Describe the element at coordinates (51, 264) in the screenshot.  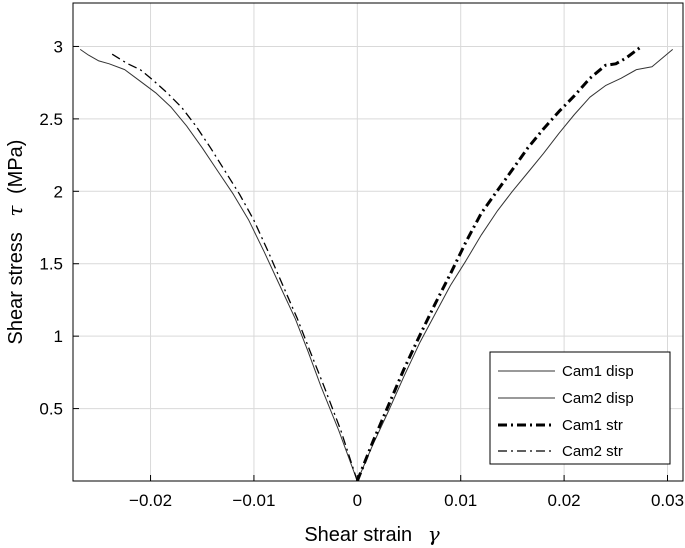
I see `y-tick-label: 1.5` at that location.